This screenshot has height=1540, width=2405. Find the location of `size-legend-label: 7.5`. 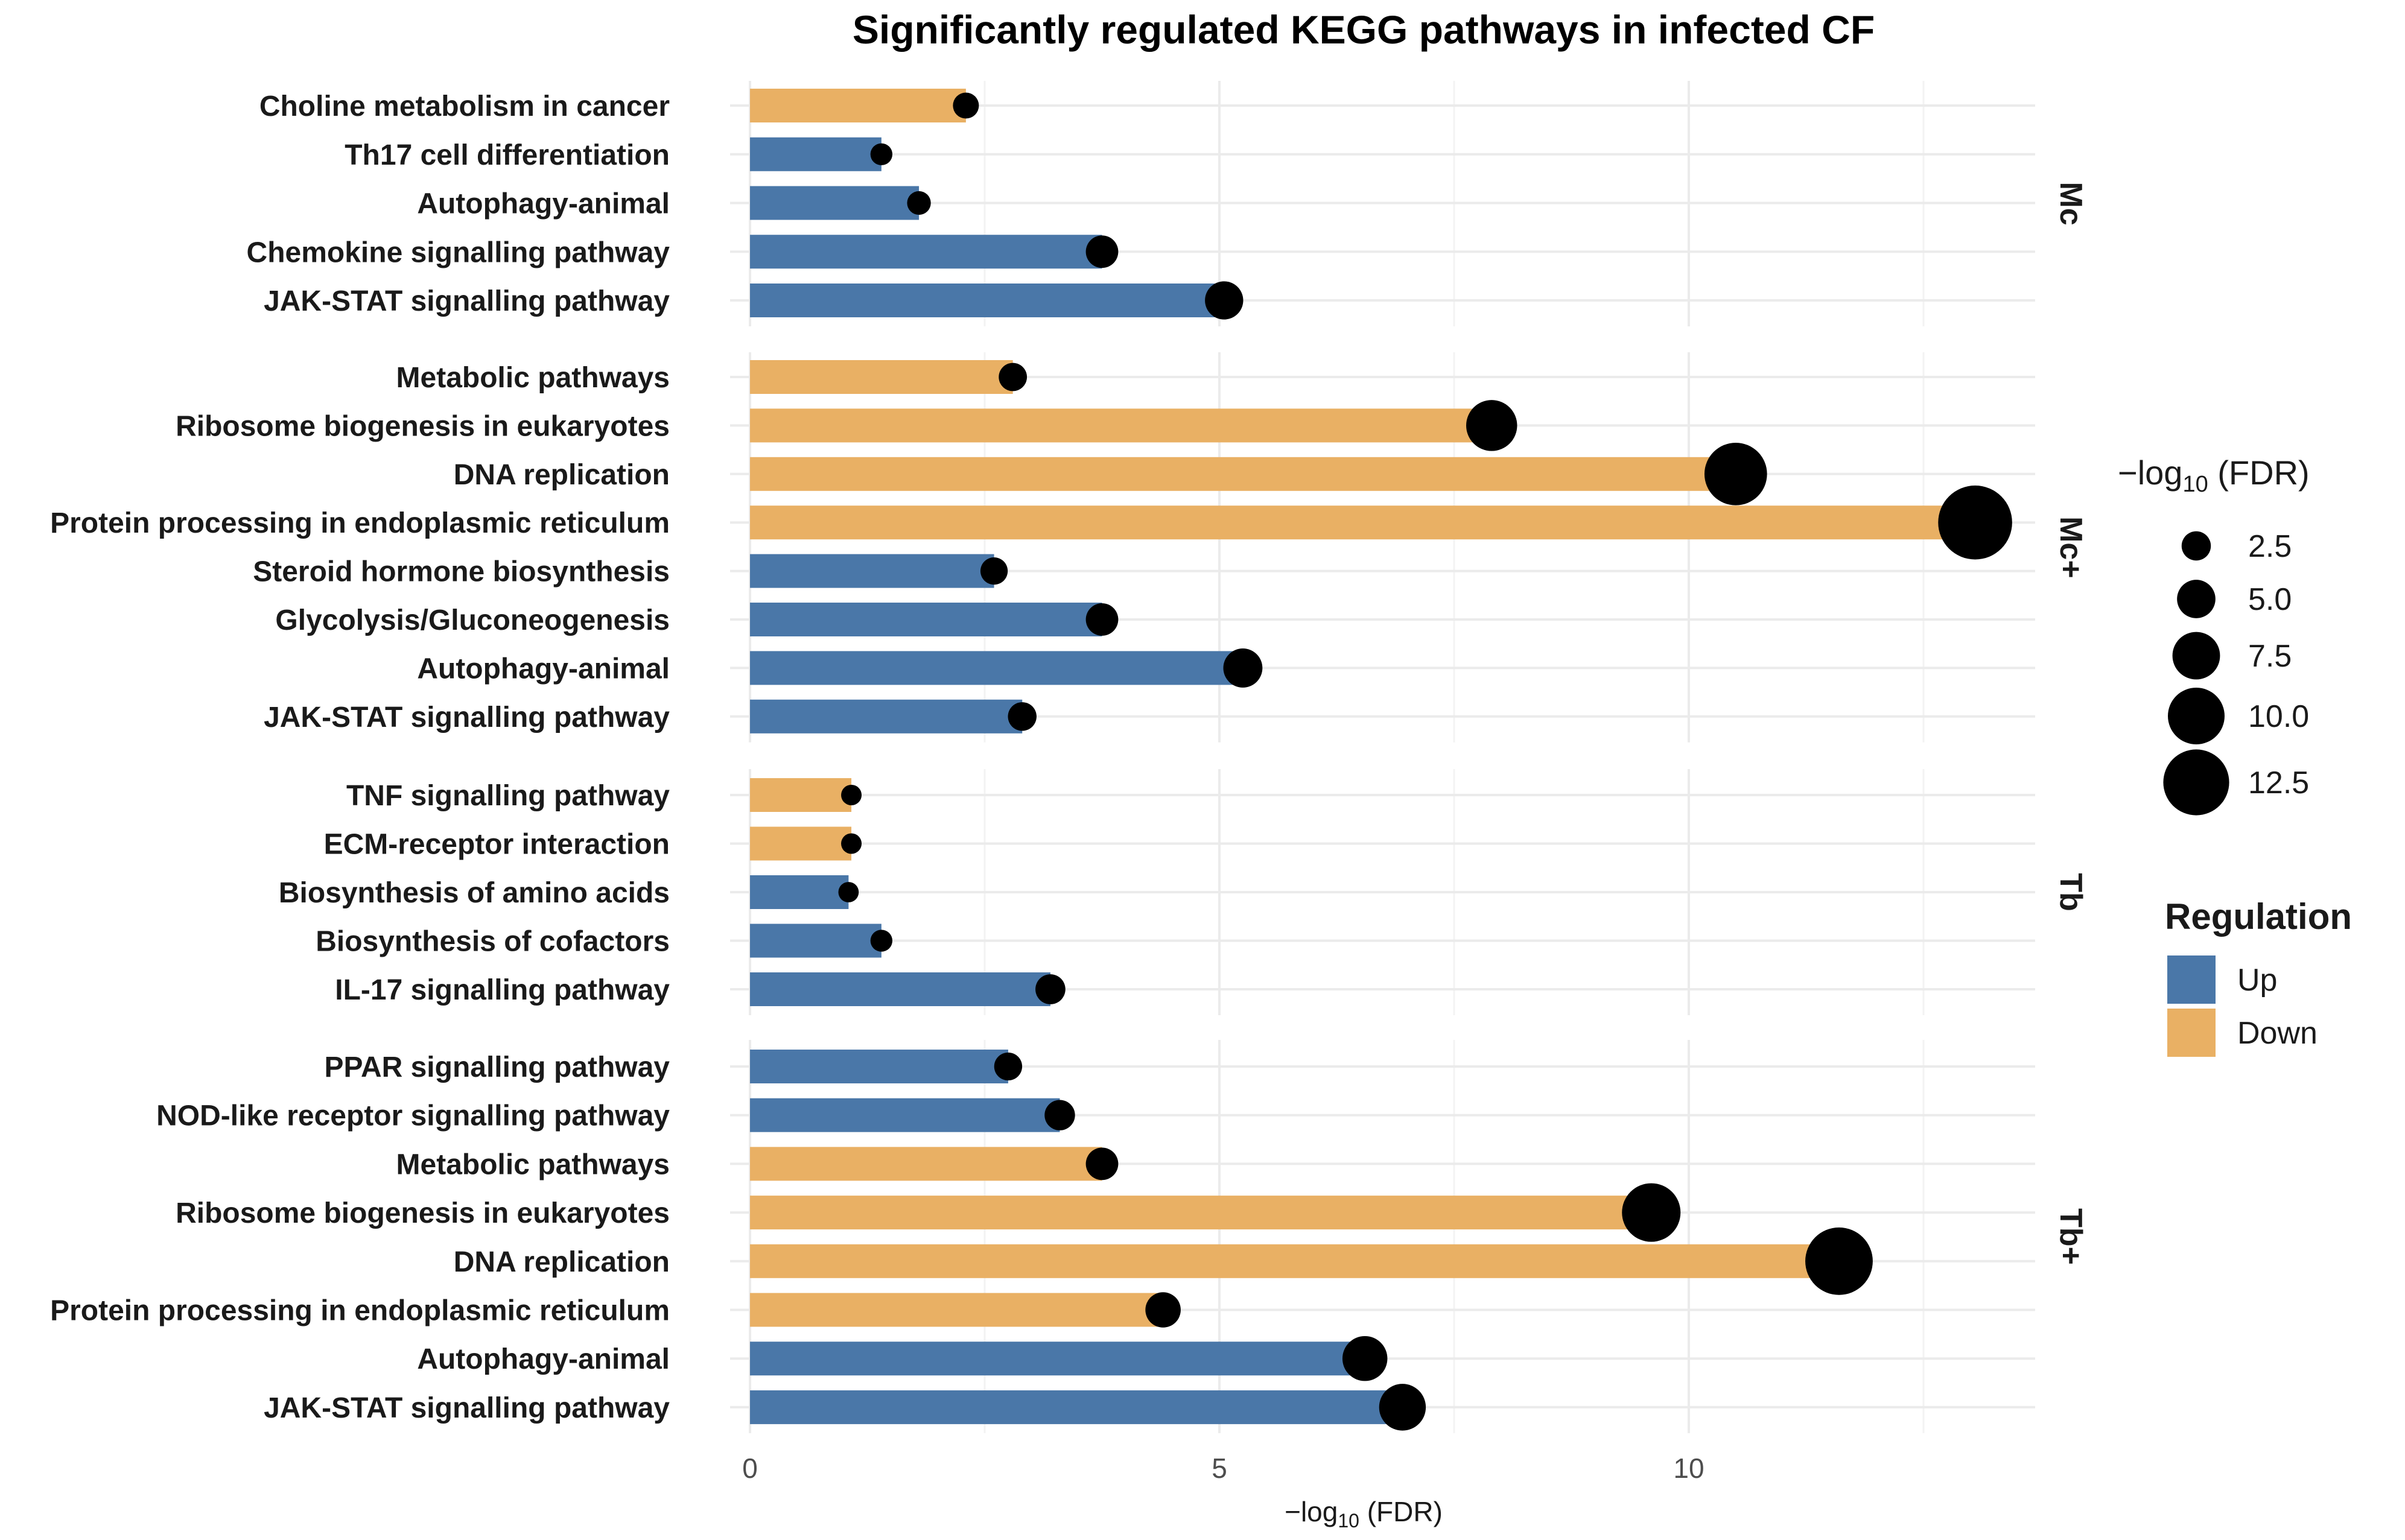

size-legend-label: 7.5 is located at coordinates (2270, 657).